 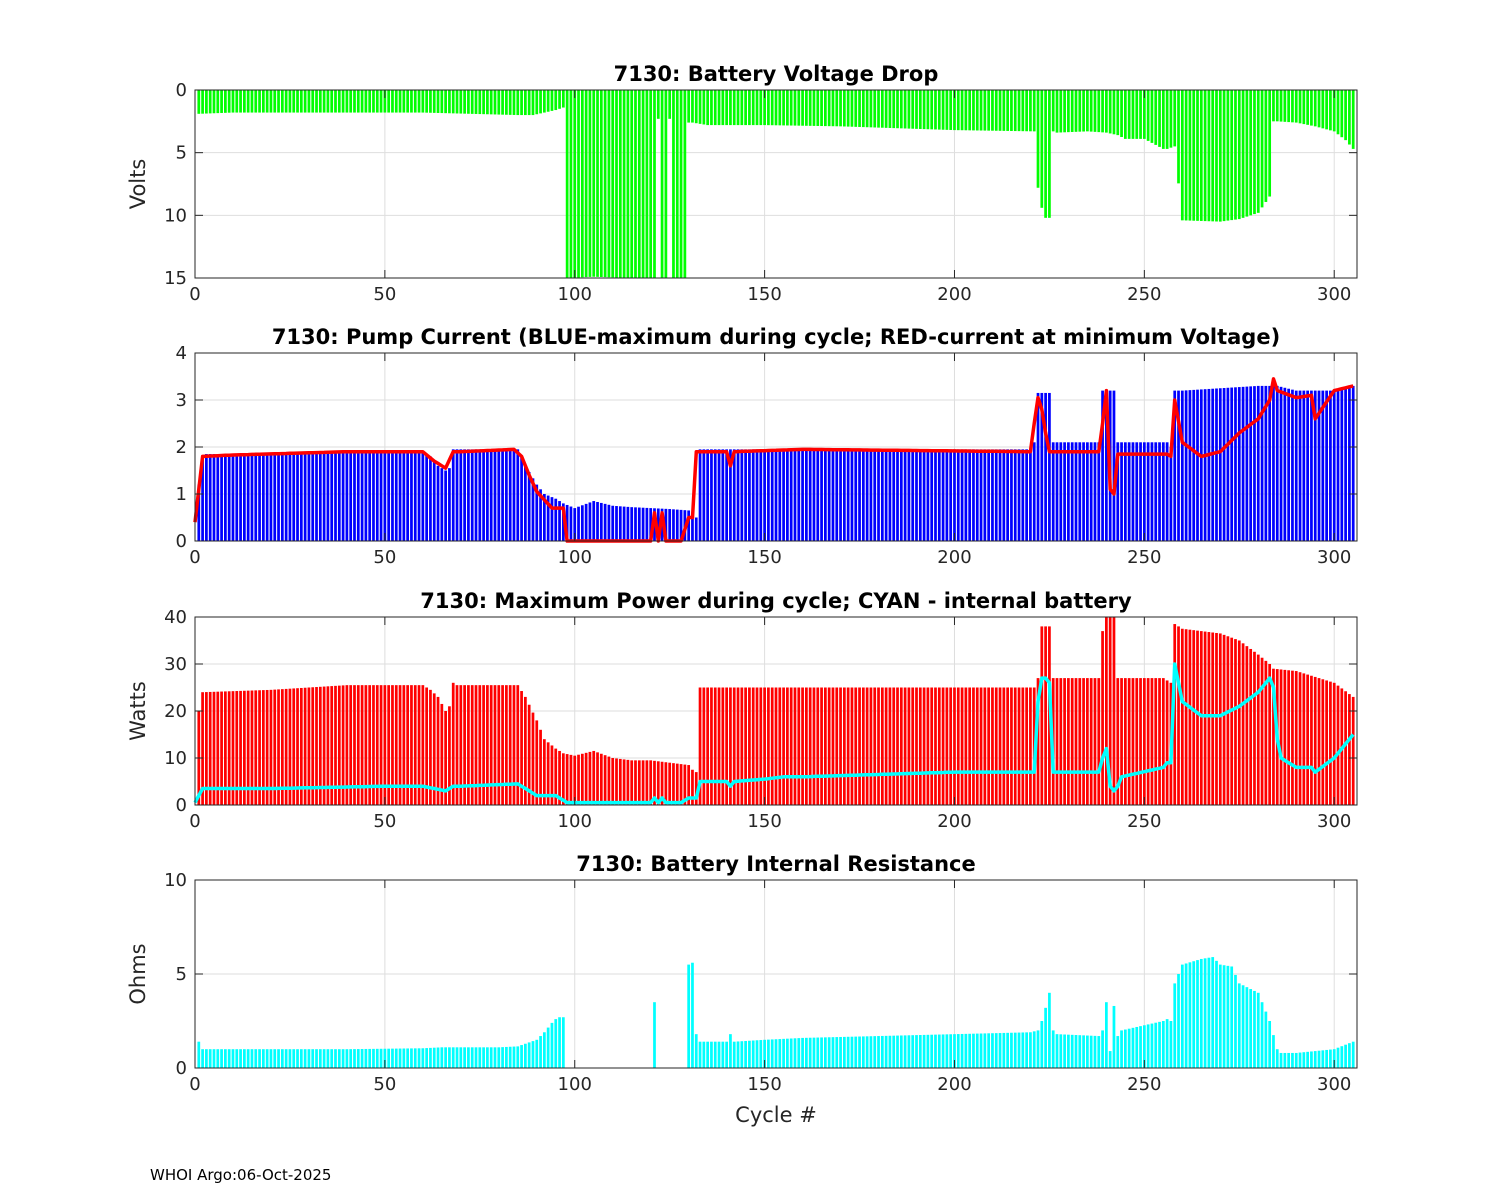 What do you see at coordinates (954, 294) in the screenshot?
I see `x-tick-label: 200` at bounding box center [954, 294].